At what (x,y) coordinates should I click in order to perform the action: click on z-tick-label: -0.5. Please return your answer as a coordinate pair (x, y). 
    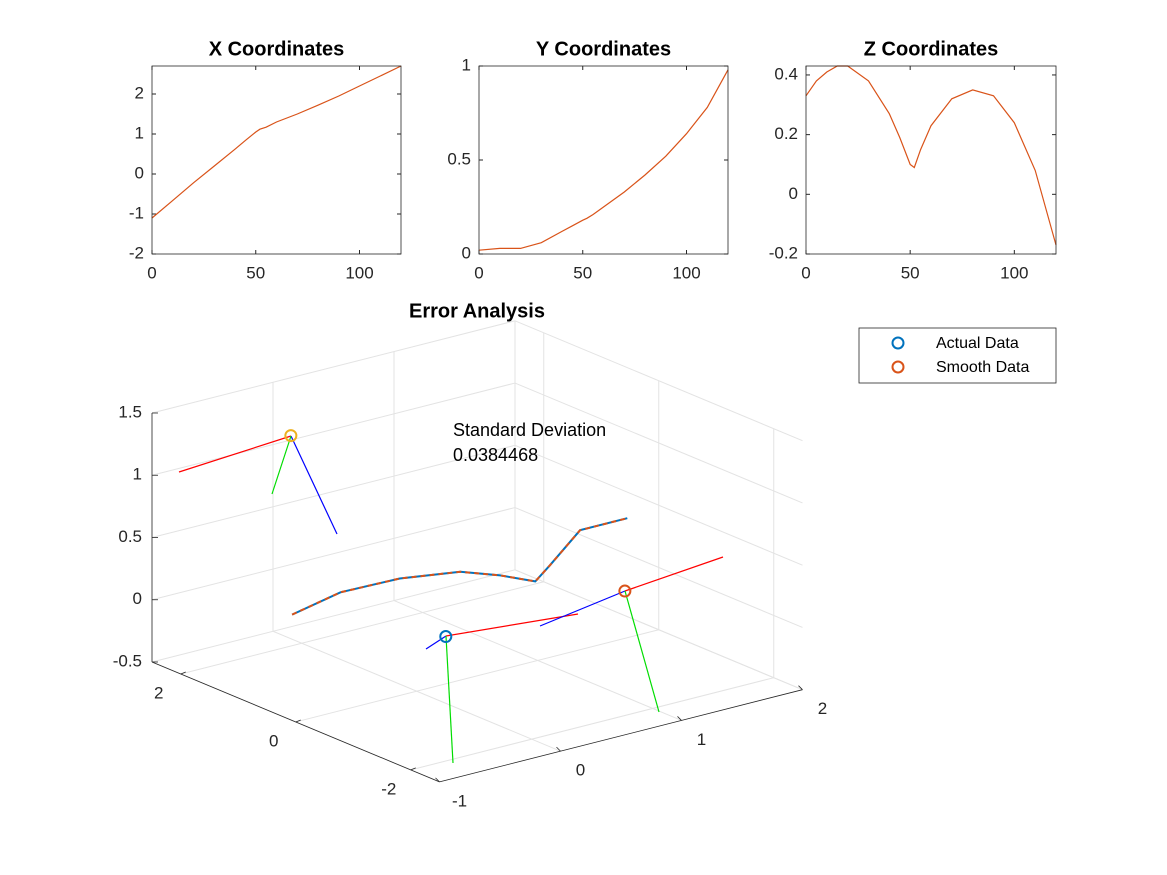
    Looking at the image, I should click on (127, 660).